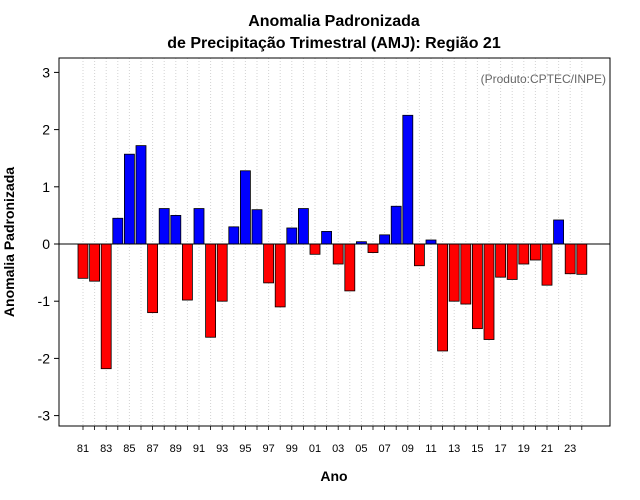  I want to click on chart-title-line-1: Anomalia Padronizada, so click(334, 21).